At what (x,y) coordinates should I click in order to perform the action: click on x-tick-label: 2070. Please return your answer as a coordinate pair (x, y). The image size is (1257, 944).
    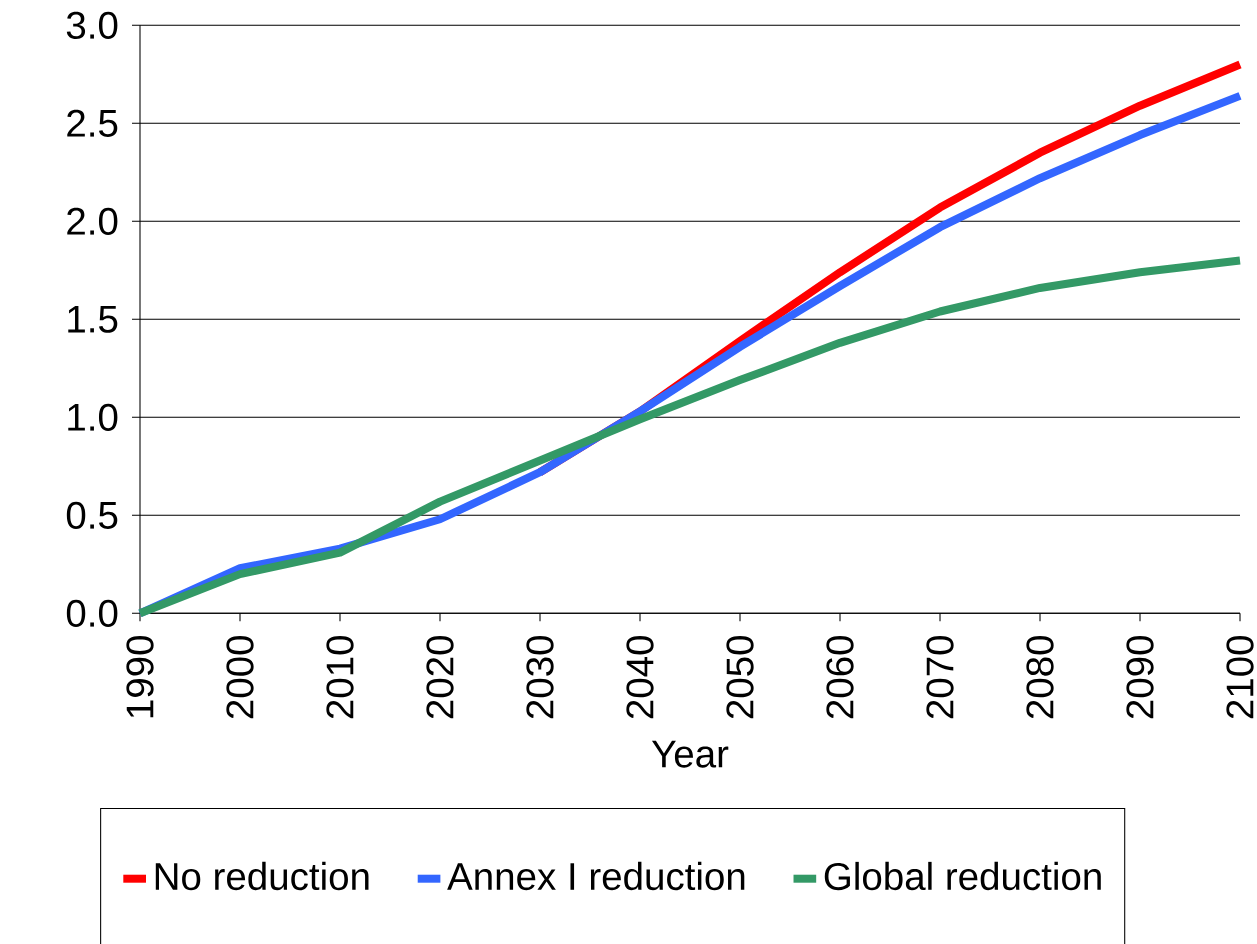
    Looking at the image, I should click on (940, 677).